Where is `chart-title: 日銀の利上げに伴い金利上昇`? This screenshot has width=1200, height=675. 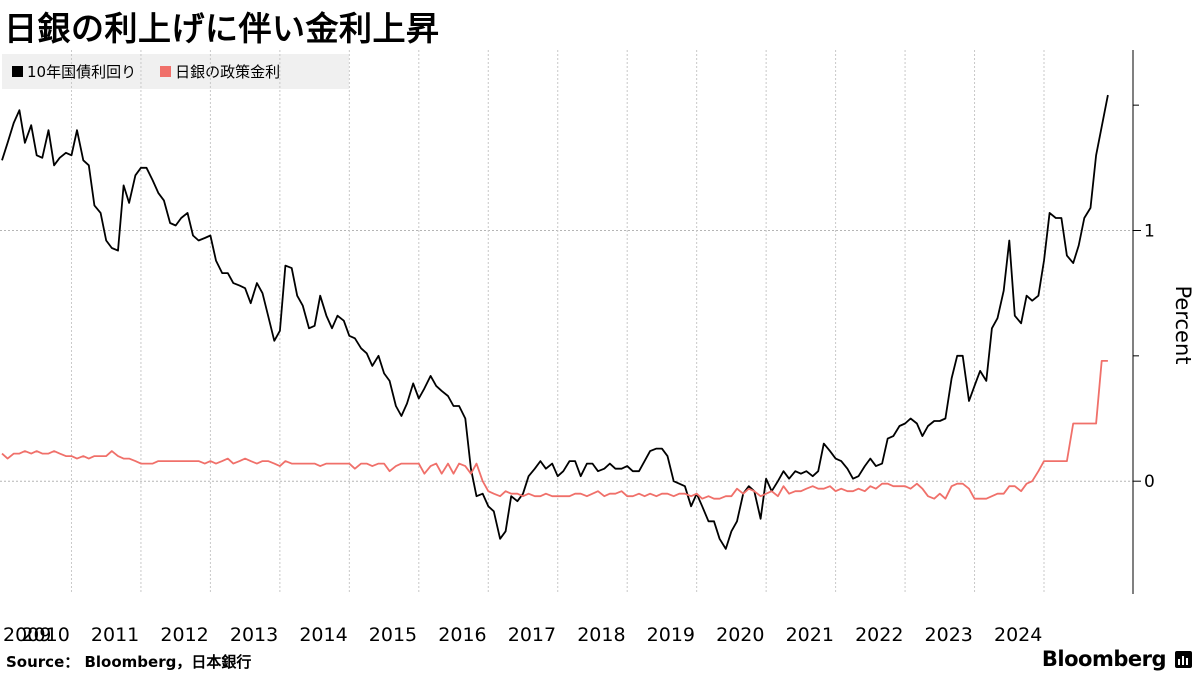 chart-title: 日銀の利上げに伴い金利上昇 is located at coordinates (222, 28).